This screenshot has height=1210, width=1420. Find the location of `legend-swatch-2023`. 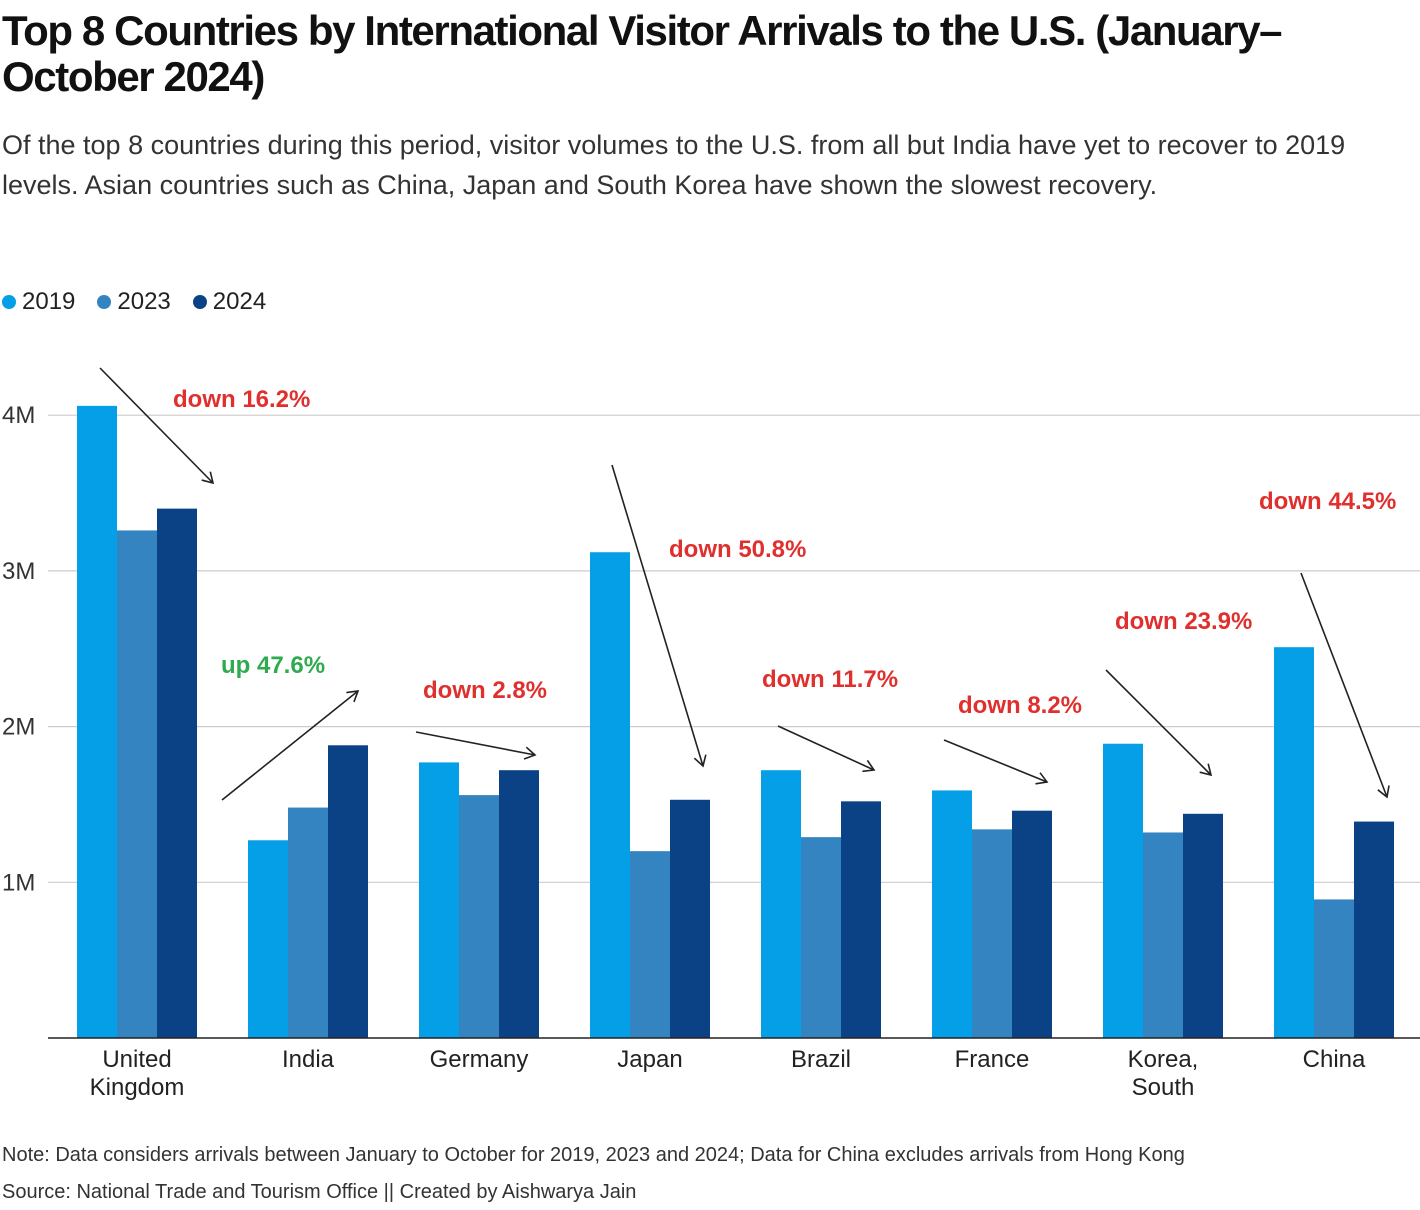

legend-swatch-2023 is located at coordinates (104, 302).